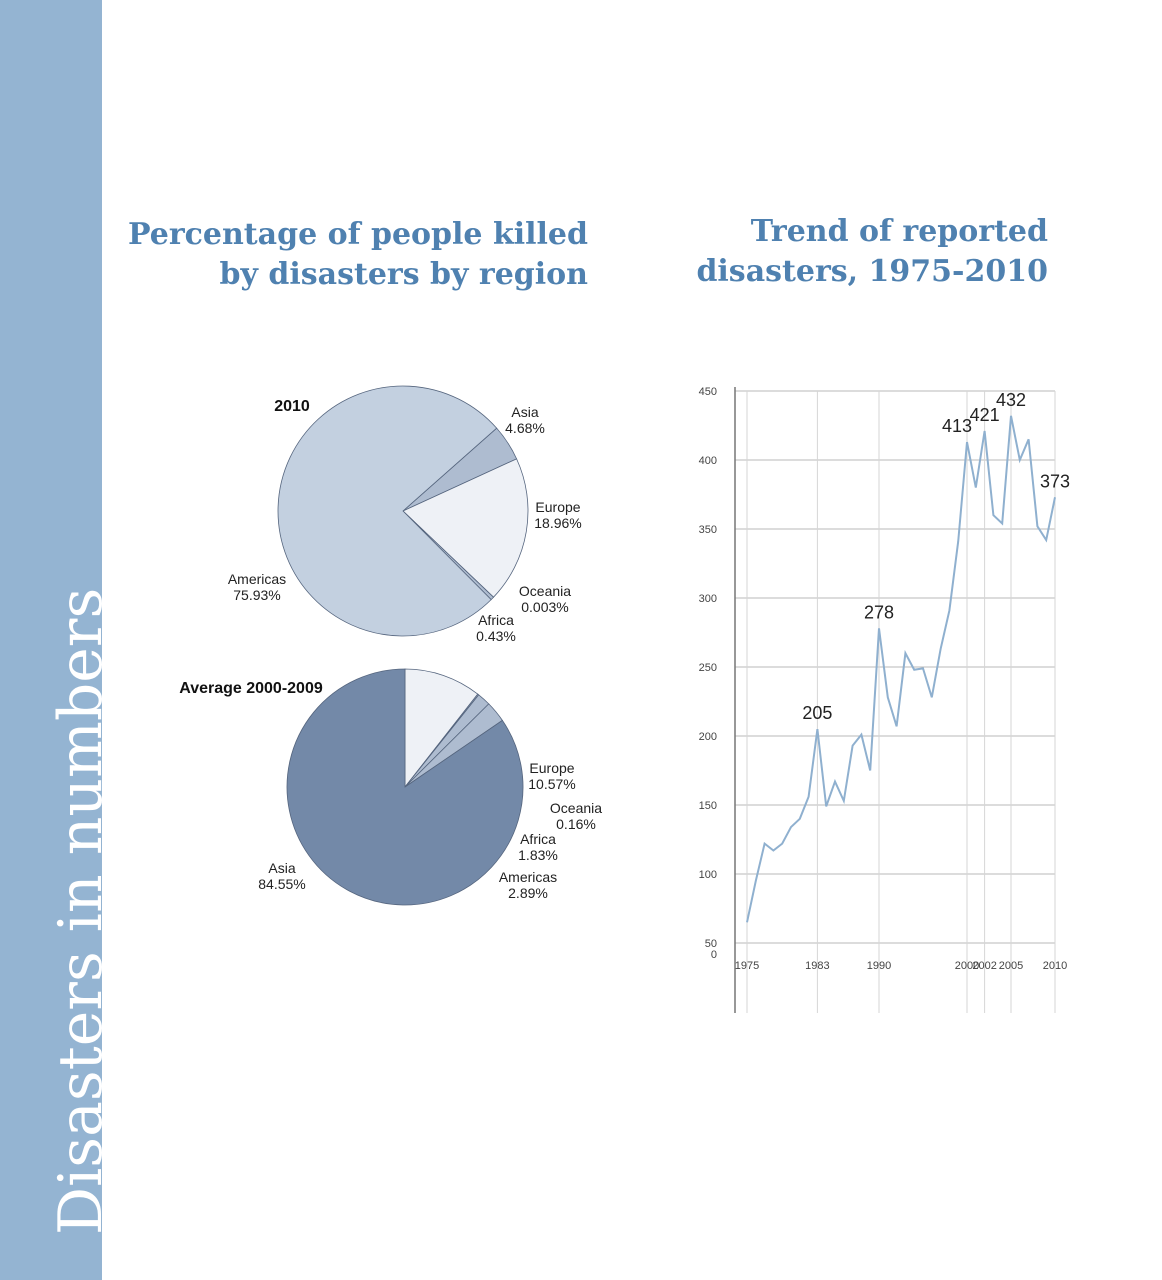 This screenshot has width=1162, height=1280. I want to click on pie-title: 2010, so click(292, 406).